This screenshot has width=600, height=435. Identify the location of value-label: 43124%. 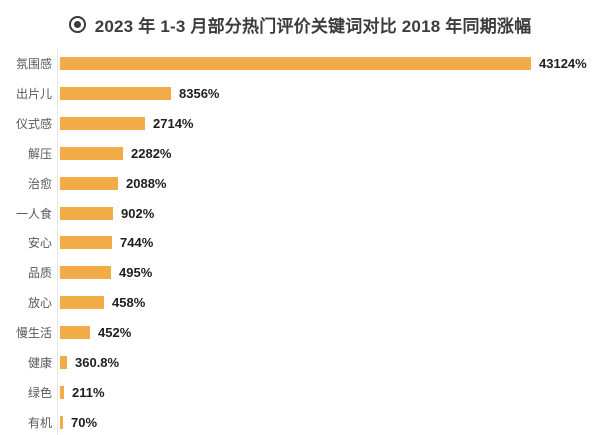
(563, 64).